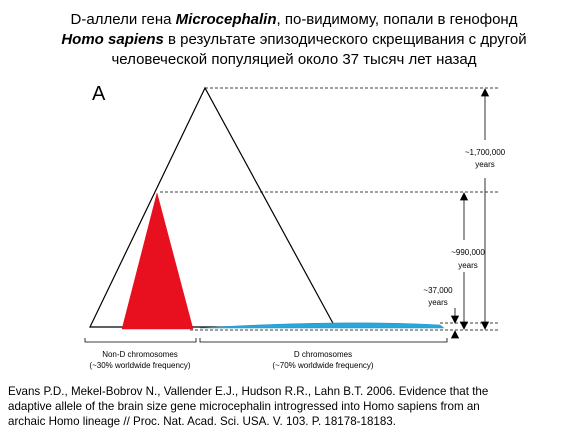 This screenshot has height=441, width=588. What do you see at coordinates (322, 325) in the screenshot?
I see `d-lineage-expansion` at bounding box center [322, 325].